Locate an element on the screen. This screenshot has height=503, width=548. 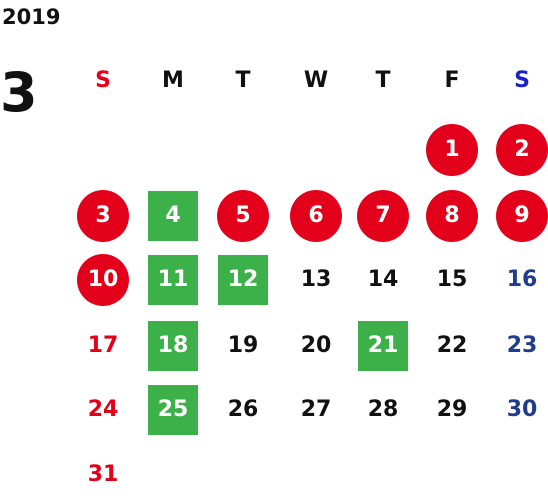
day-20: 20 is located at coordinates (316, 345).